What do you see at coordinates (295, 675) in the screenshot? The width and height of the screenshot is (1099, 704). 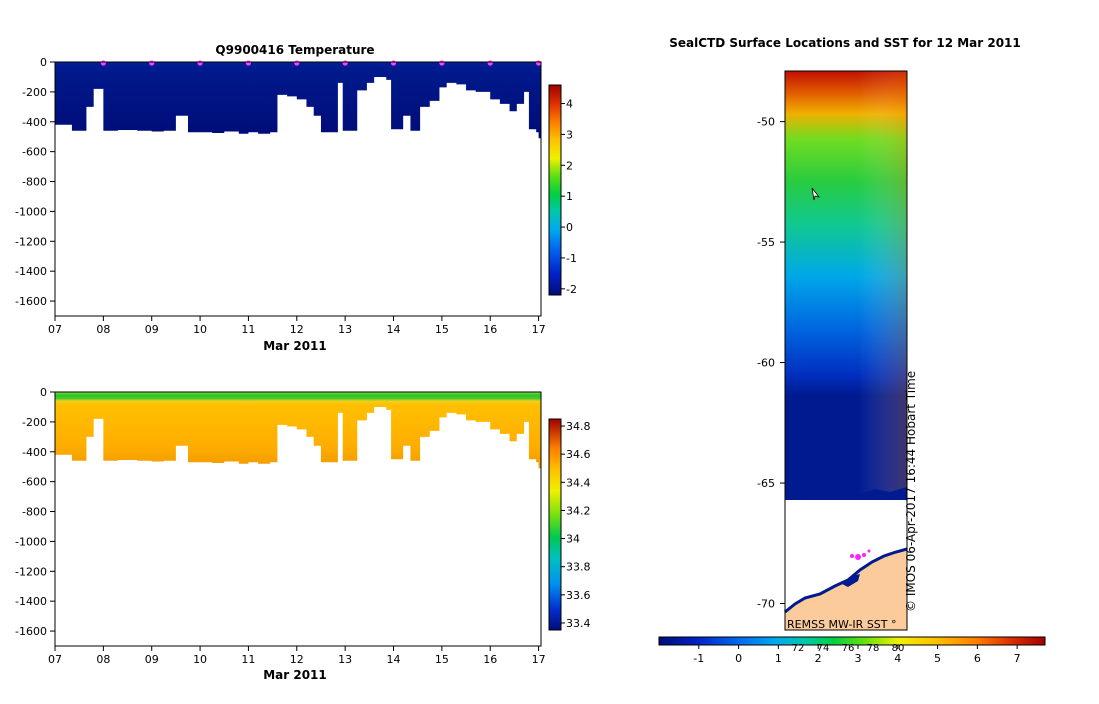 I see `salinity-x-label: Mar 2011` at bounding box center [295, 675].